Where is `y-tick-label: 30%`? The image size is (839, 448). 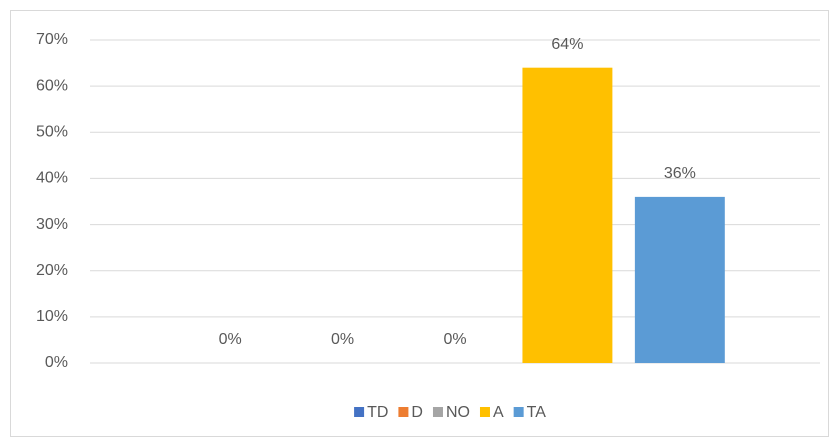
y-tick-label: 30% is located at coordinates (52, 224).